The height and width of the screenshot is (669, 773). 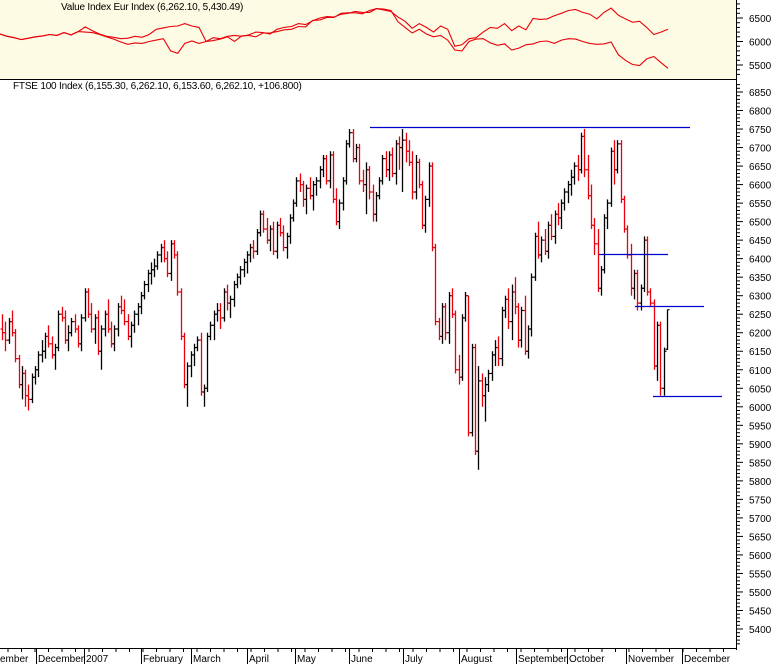 What do you see at coordinates (760, 223) in the screenshot?
I see `main-ytick-label: 6500` at bounding box center [760, 223].